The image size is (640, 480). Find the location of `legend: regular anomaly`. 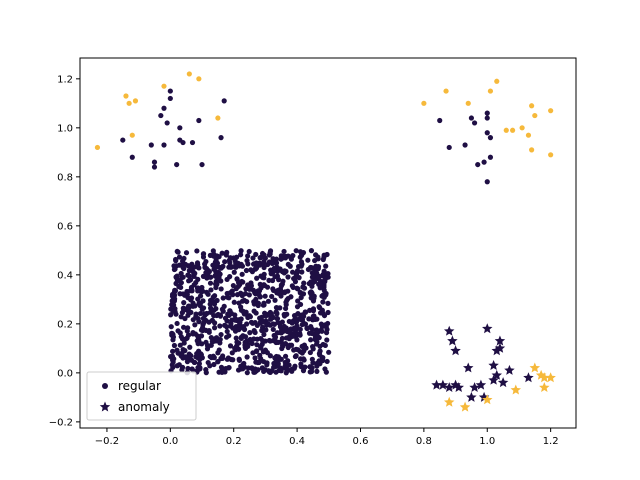

legend: regular anomaly is located at coordinates (141, 396).